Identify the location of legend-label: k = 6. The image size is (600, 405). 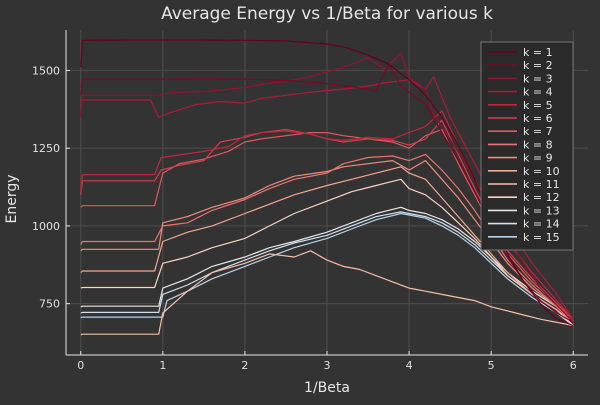
(538, 118).